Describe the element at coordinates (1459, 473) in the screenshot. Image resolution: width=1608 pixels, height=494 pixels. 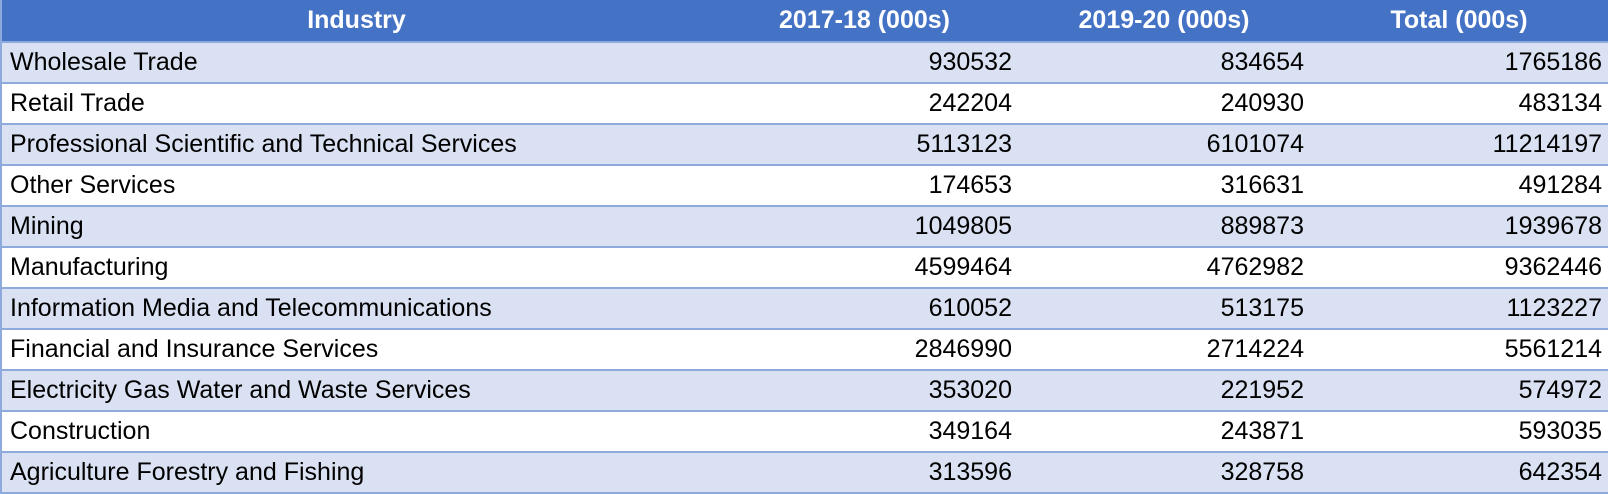
I see `cell-total: 642354` at that location.